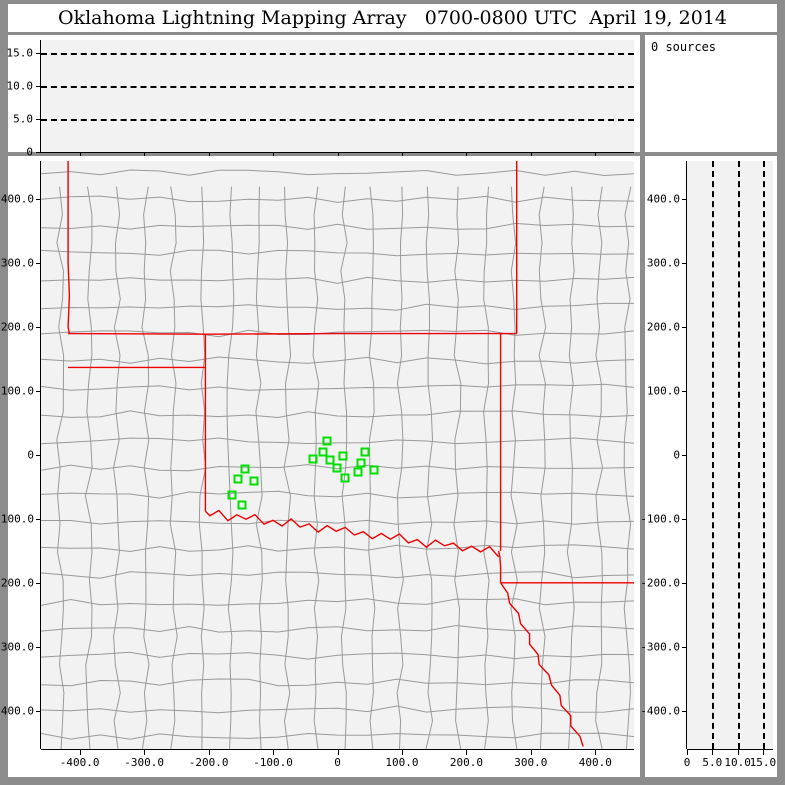  Describe the element at coordinates (660, 647) in the screenshot. I see `y-tick-label: -300.0` at that location.